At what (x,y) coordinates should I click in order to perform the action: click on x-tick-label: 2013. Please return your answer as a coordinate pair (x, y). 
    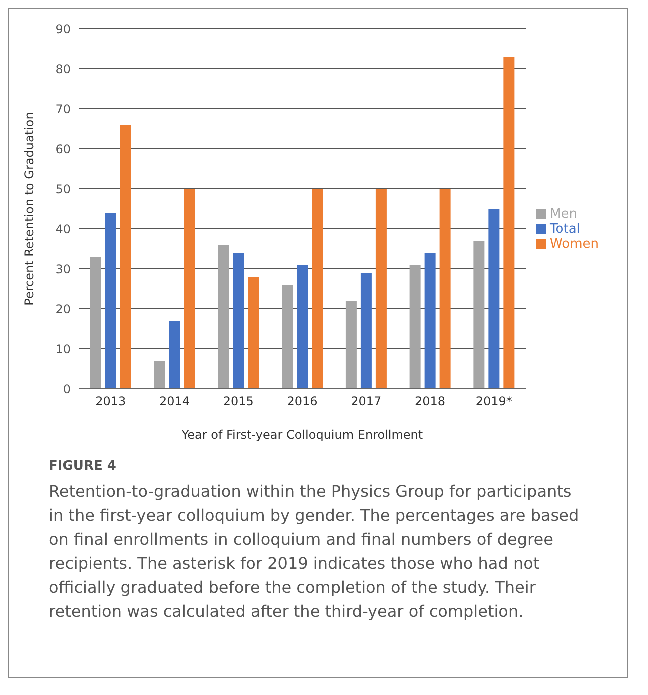
    Looking at the image, I should click on (111, 401).